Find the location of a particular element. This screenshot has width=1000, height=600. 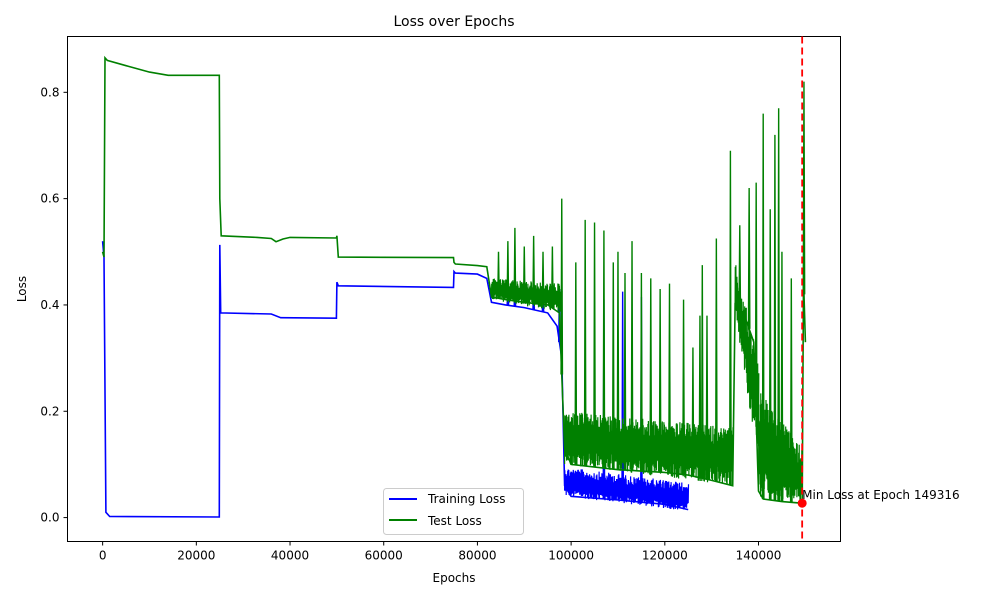

x-tick-label: 20000 is located at coordinates (196, 556).